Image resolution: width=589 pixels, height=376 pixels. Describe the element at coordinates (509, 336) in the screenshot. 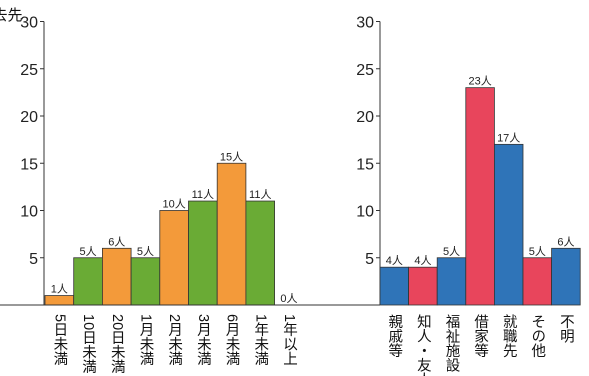

I see `category-label: 就職先` at that location.